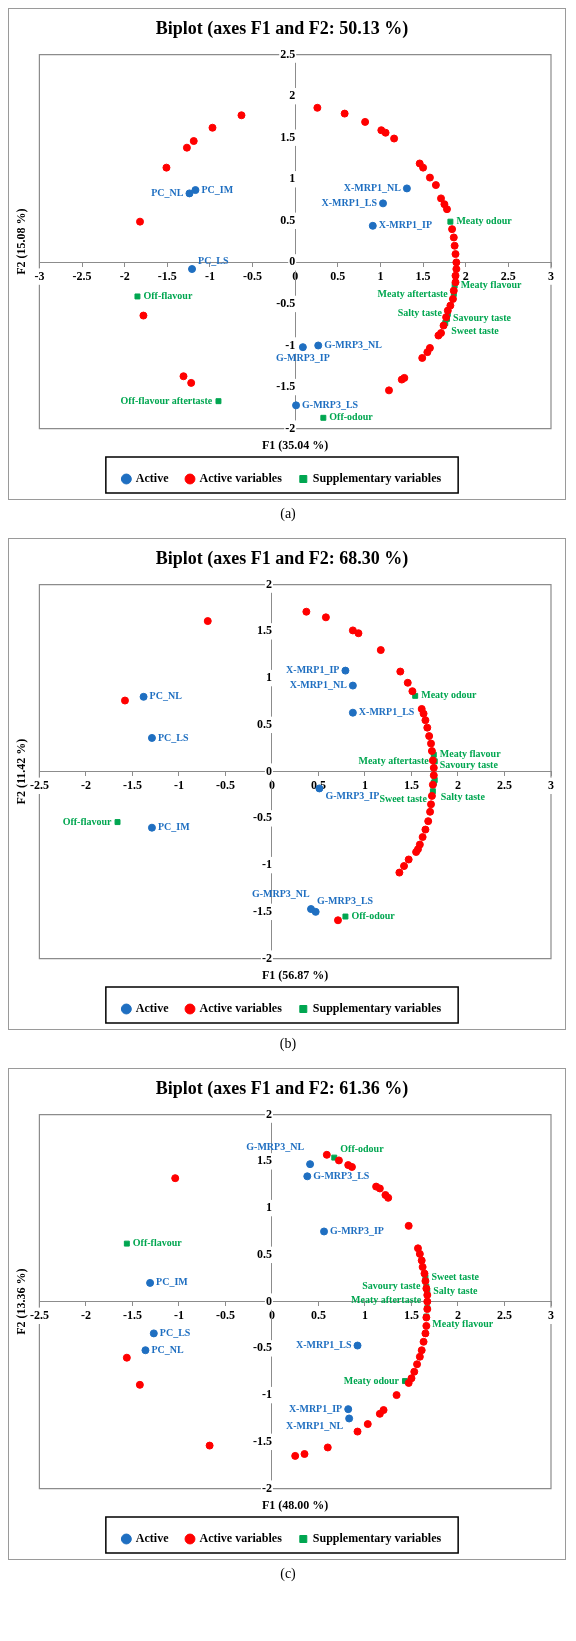 The height and width of the screenshot is (1641, 576). I want to click on x-tick-label: -3, so click(39, 275).